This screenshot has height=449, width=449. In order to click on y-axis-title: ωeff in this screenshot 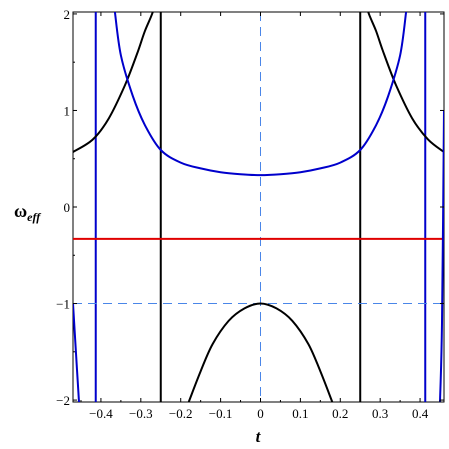, I will do `click(27, 212)`.